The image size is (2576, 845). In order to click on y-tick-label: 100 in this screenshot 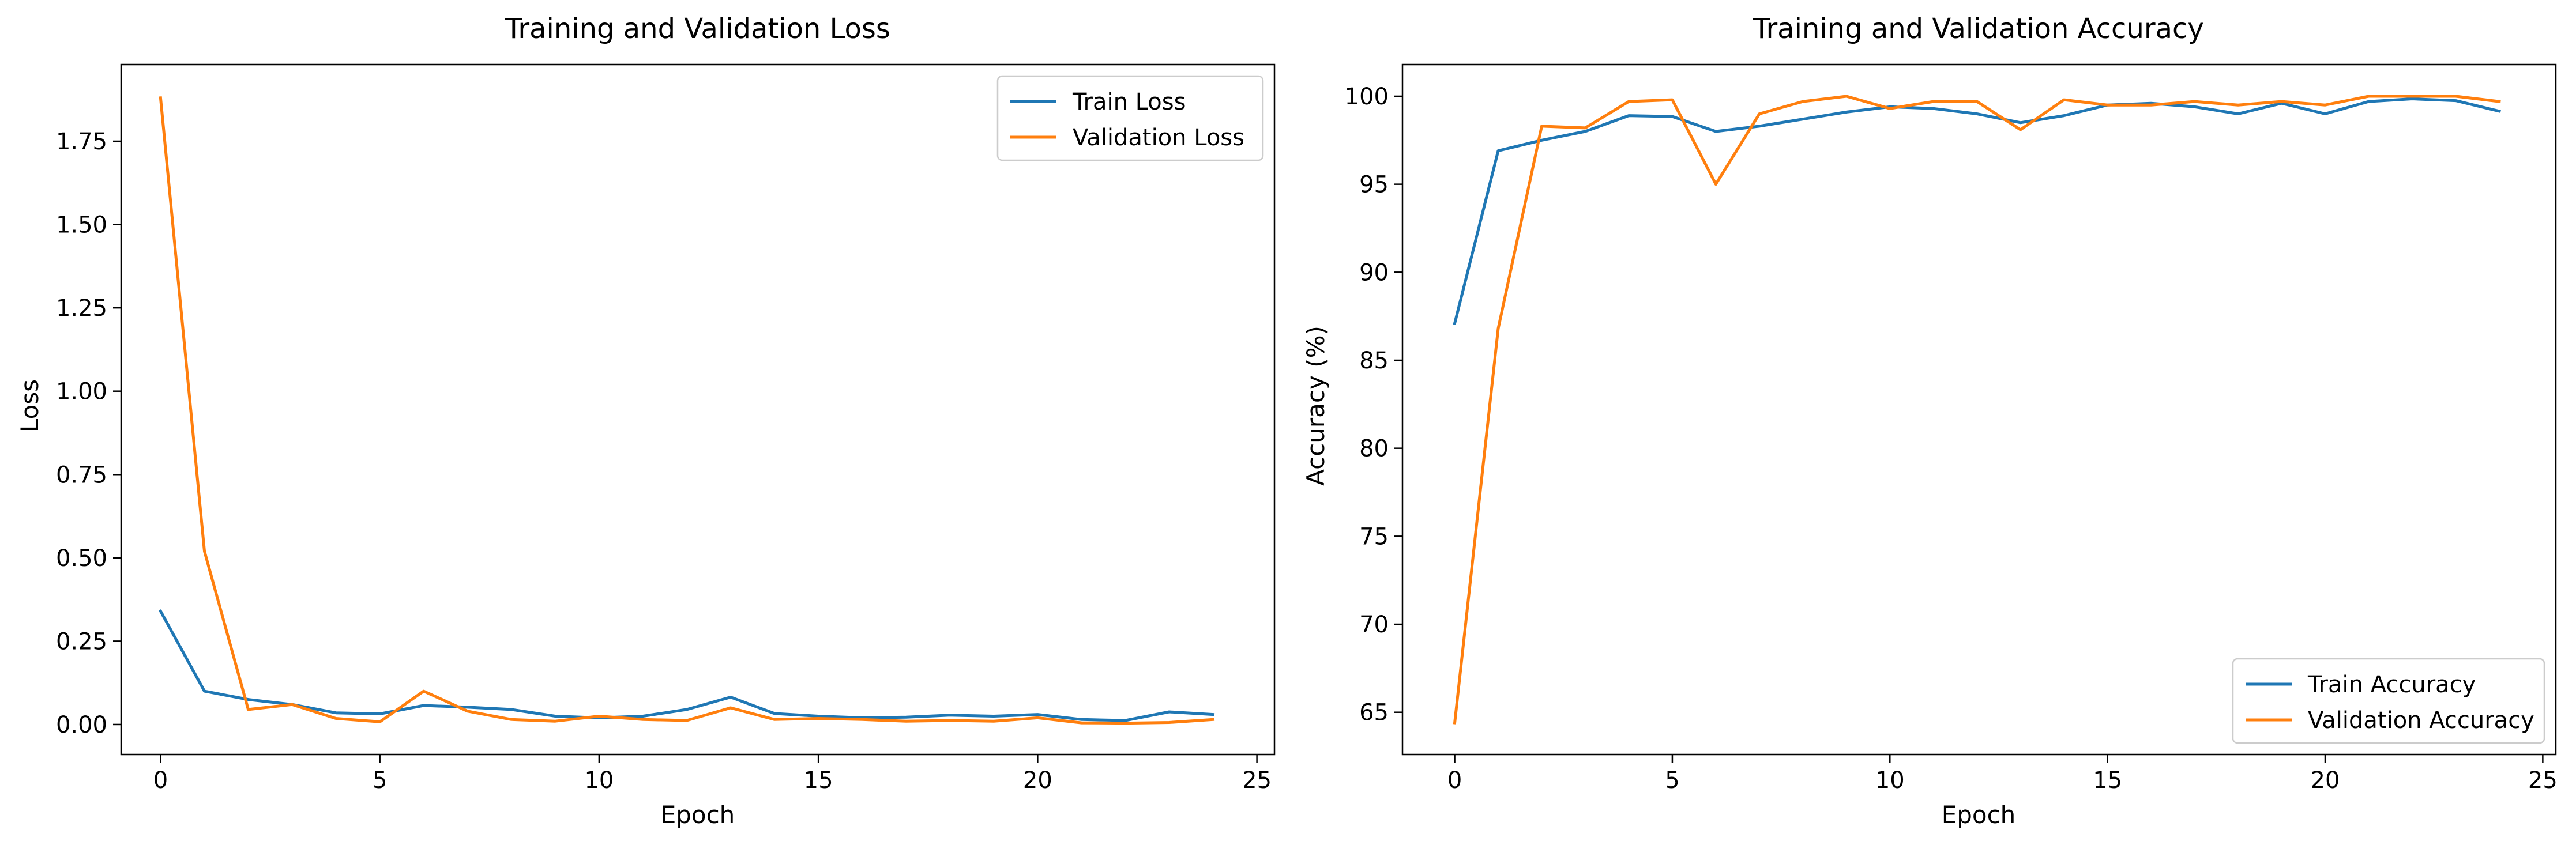, I will do `click(1367, 97)`.